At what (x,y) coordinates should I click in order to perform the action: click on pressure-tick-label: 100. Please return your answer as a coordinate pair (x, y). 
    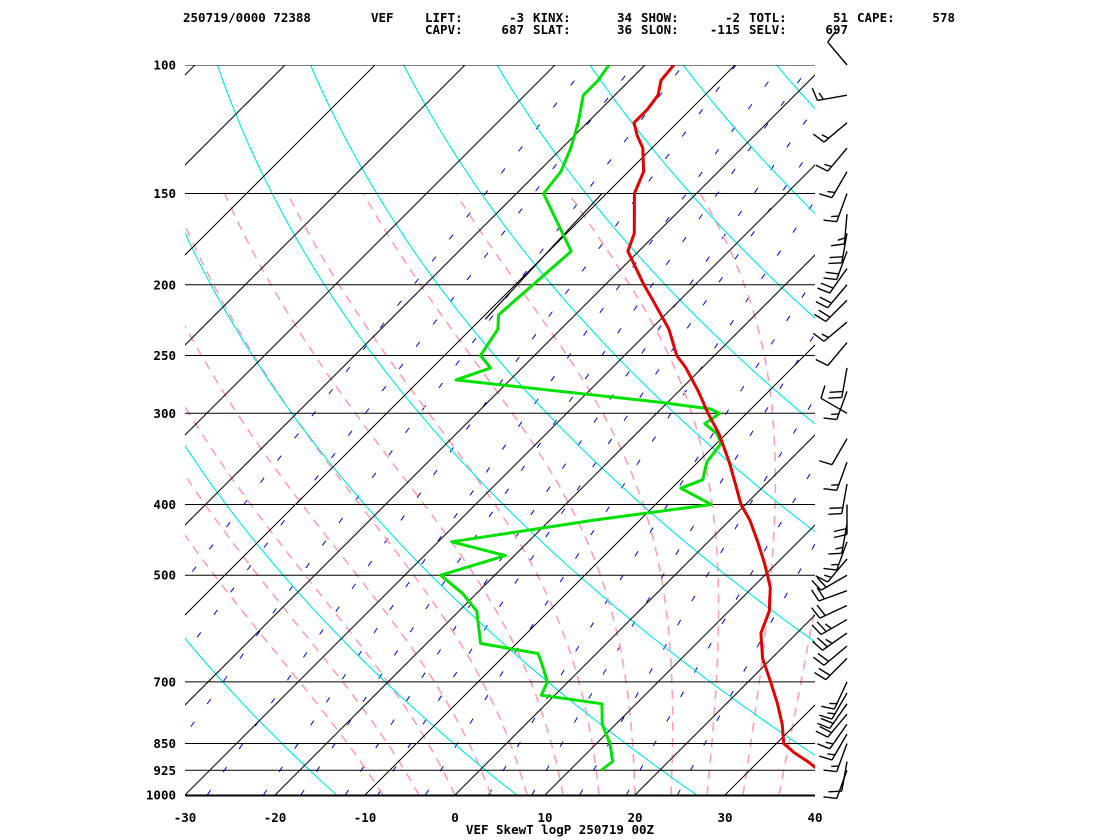
    Looking at the image, I should click on (164, 65).